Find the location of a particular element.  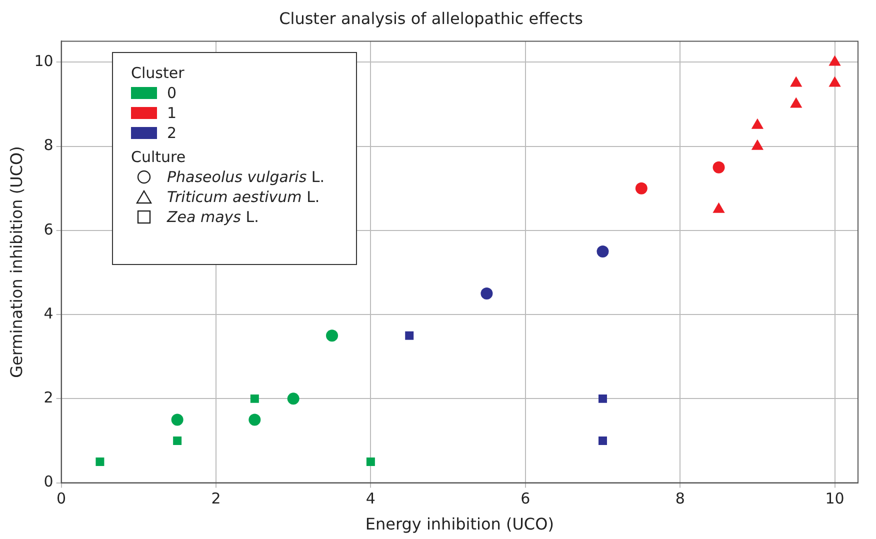

annotation: Zea mays L. is located at coordinates (213, 217).